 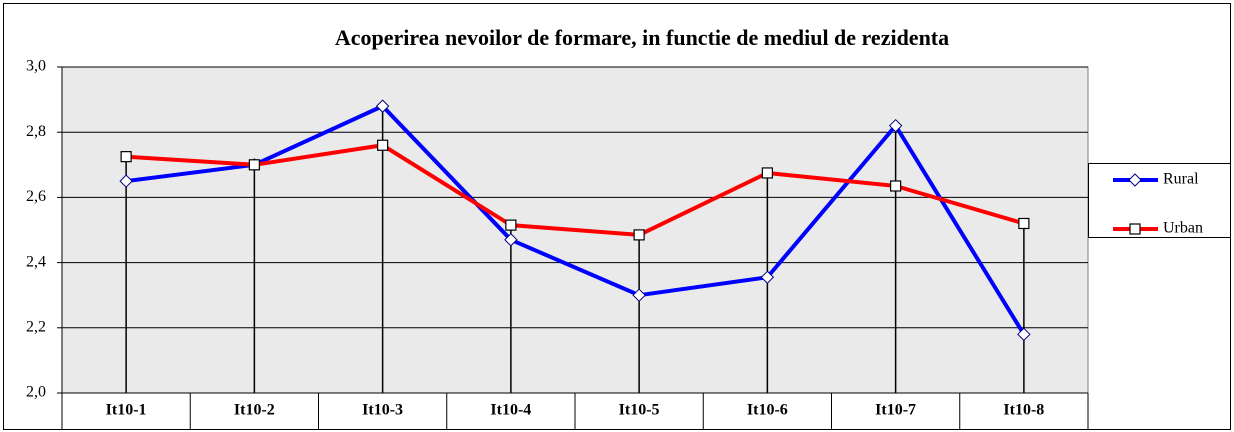 I want to click on y-tick-label: 3,0, so click(x=36, y=66).